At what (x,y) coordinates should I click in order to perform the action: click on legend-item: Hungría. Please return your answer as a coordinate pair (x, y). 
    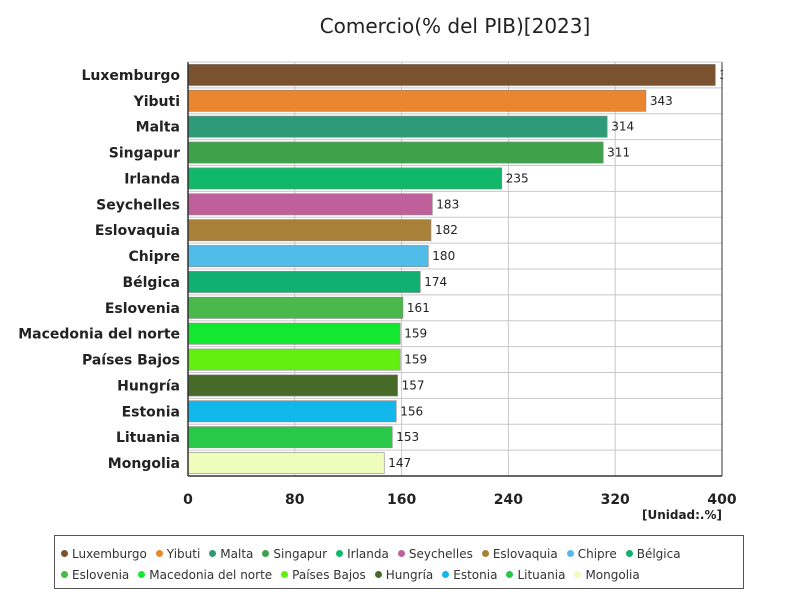
    Looking at the image, I should click on (404, 574).